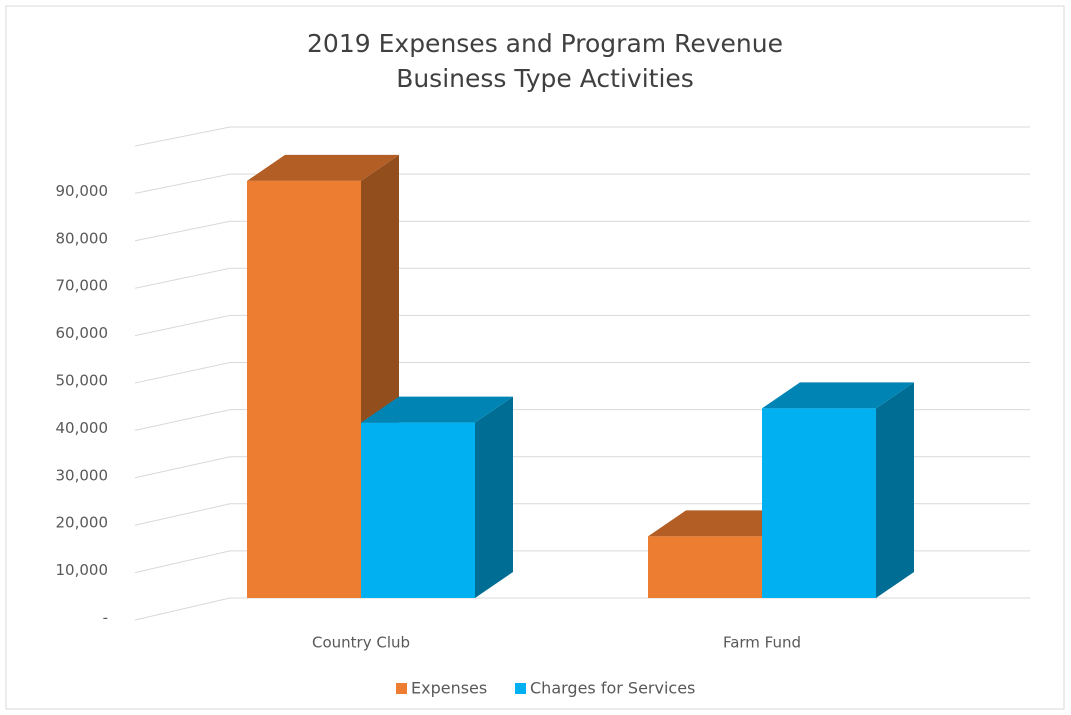  Describe the element at coordinates (105, 618) in the screenshot. I see `y-tick-label: -` at that location.